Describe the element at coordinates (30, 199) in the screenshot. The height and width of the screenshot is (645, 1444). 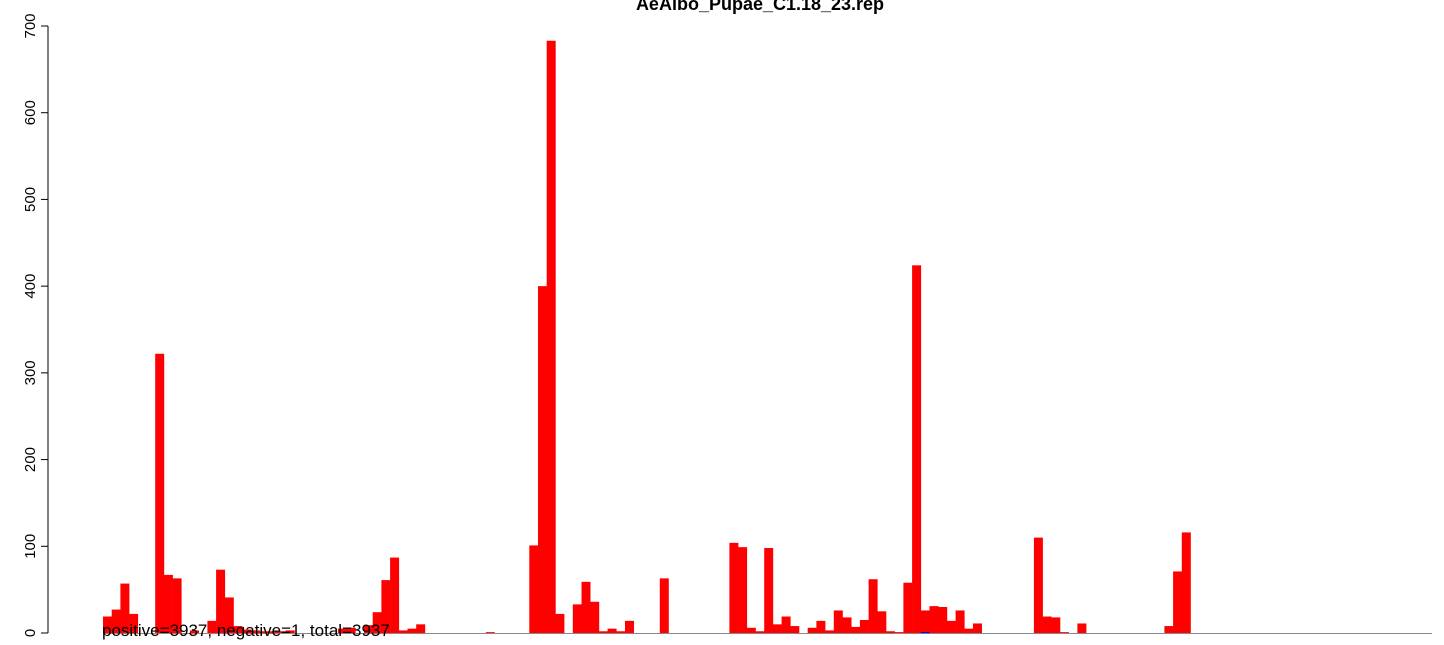
I see `y-tick-label: 500` at that location.